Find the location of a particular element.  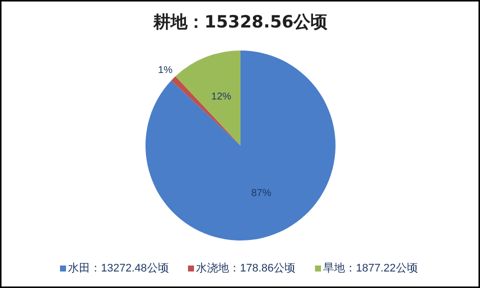

data-label: 1% is located at coordinates (165, 70).